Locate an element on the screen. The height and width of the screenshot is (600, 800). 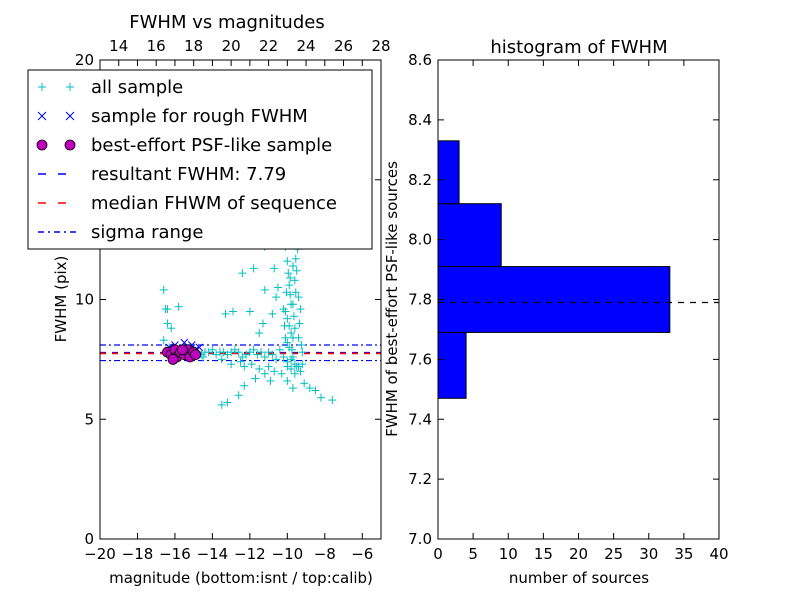
x-tick-label: 15 is located at coordinates (543, 554).